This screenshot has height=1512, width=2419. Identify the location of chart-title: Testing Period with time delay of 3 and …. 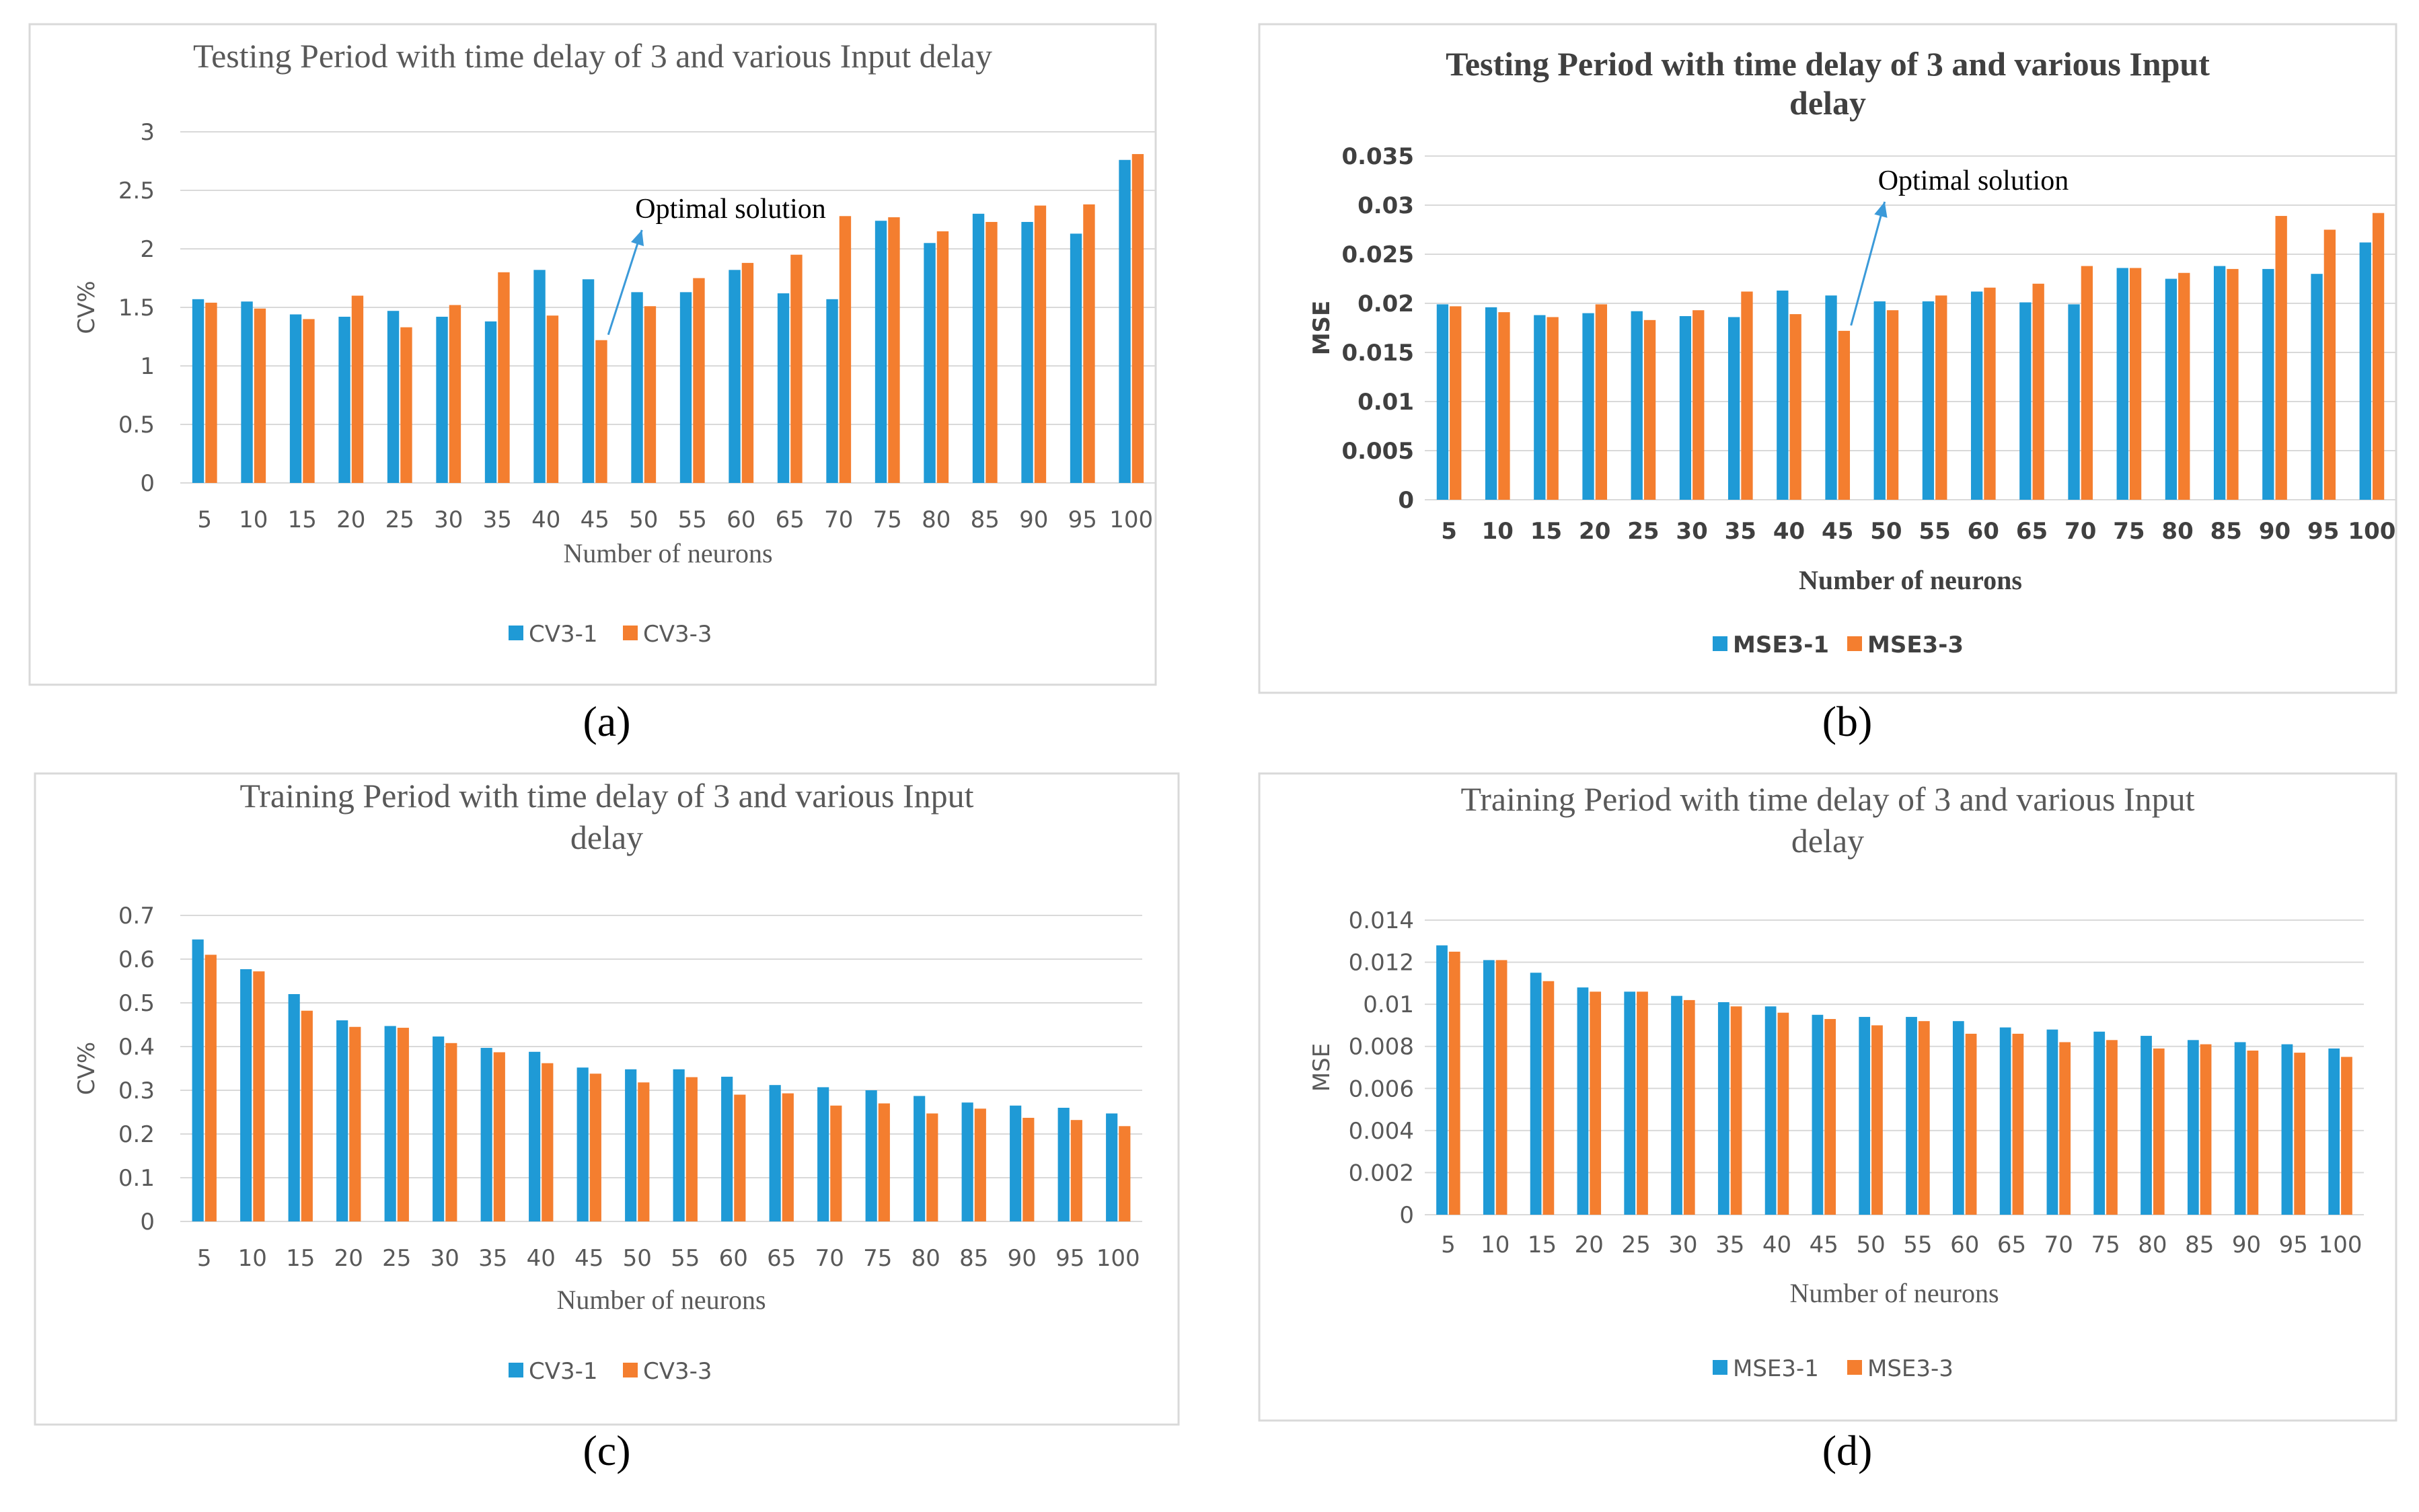
(1828, 64).